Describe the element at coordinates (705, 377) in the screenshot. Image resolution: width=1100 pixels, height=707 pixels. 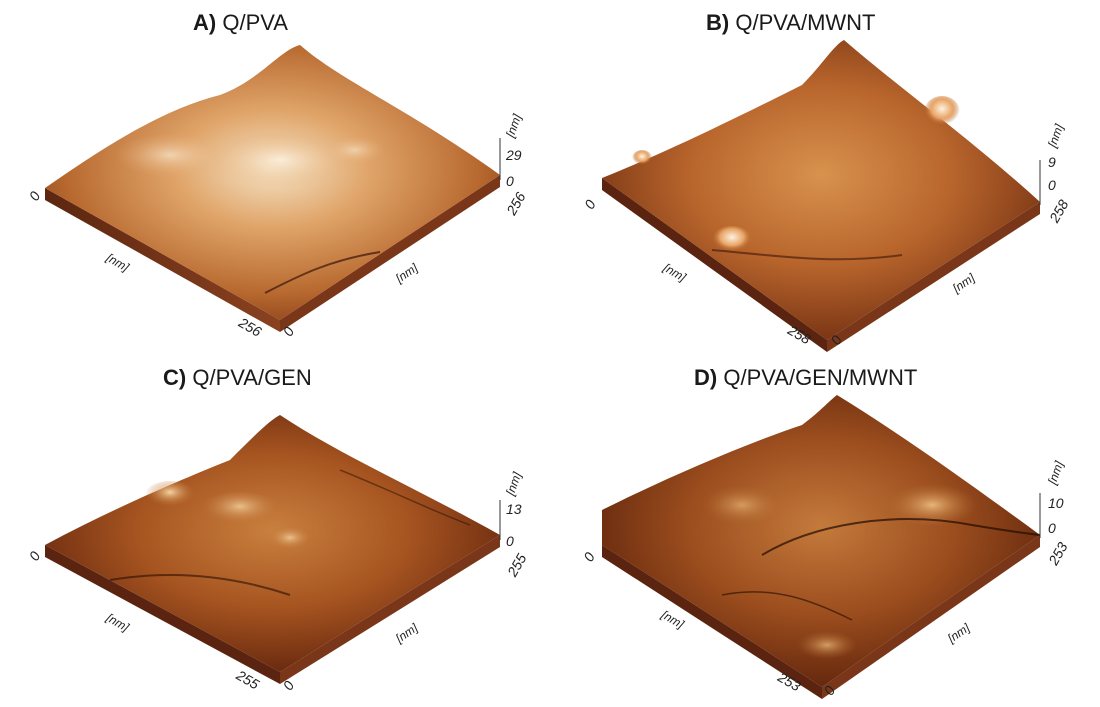
I see `panel-d-letter: D)` at that location.